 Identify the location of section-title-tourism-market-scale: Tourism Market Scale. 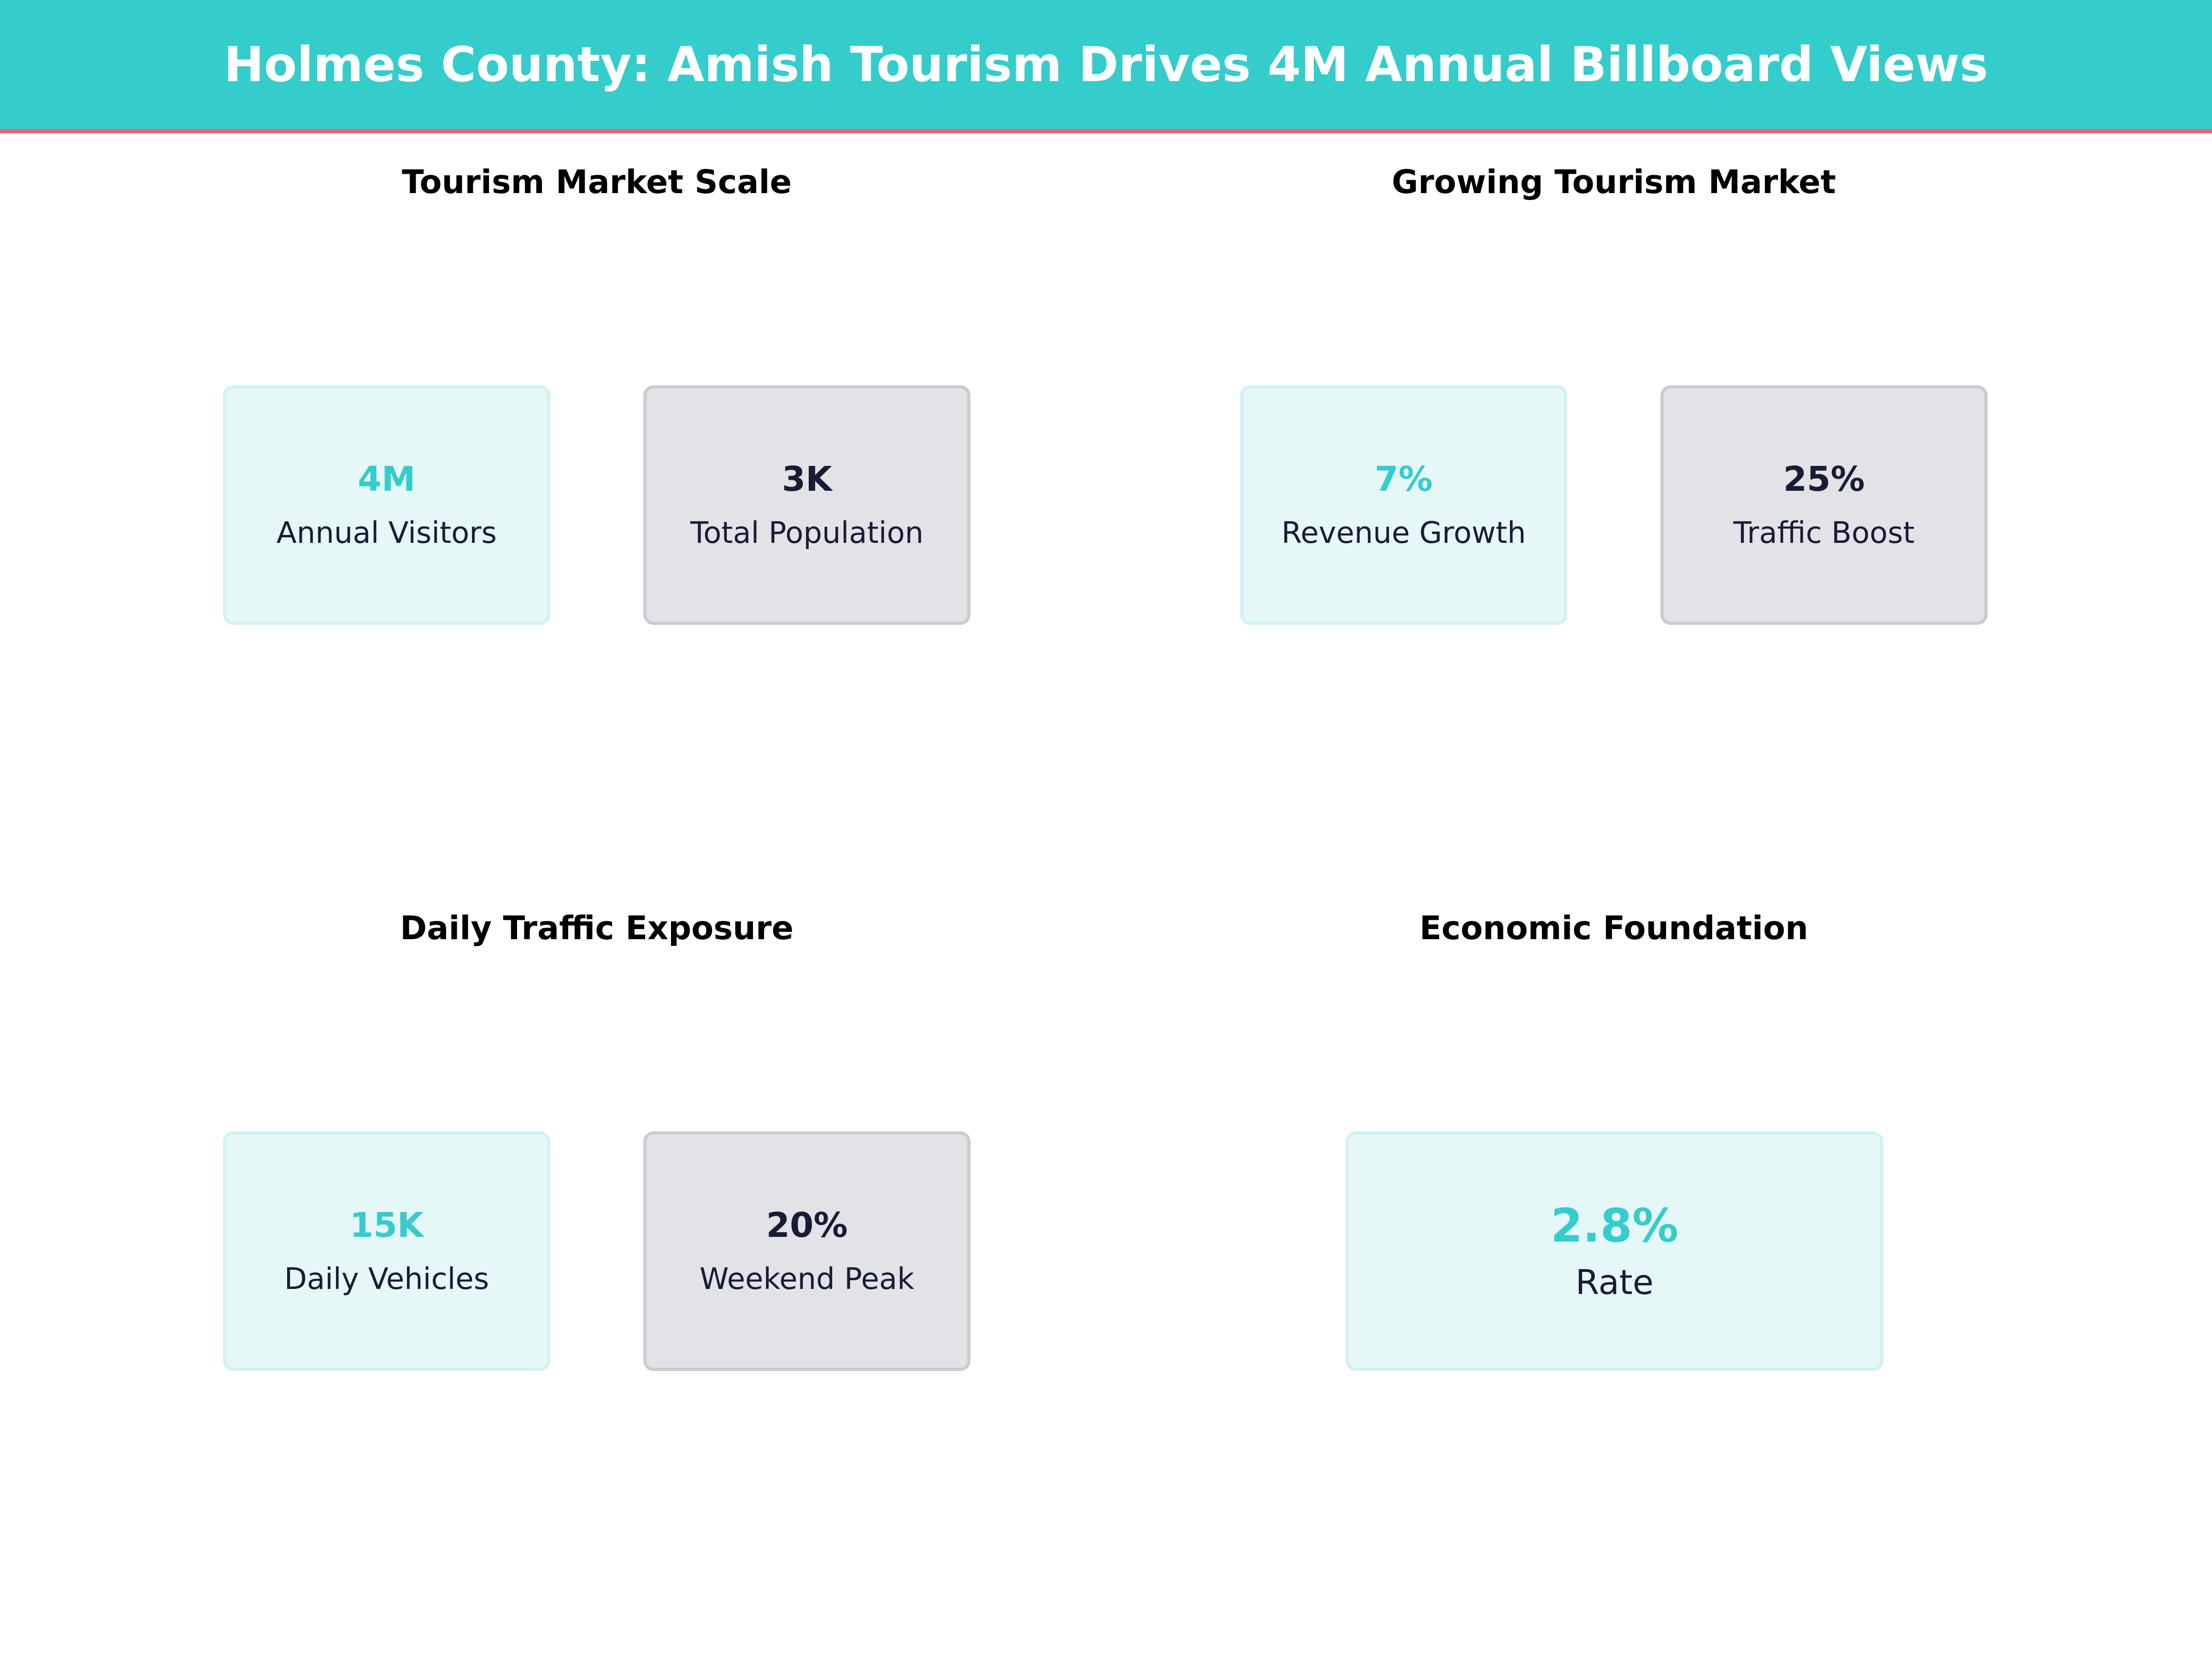
(597, 182).